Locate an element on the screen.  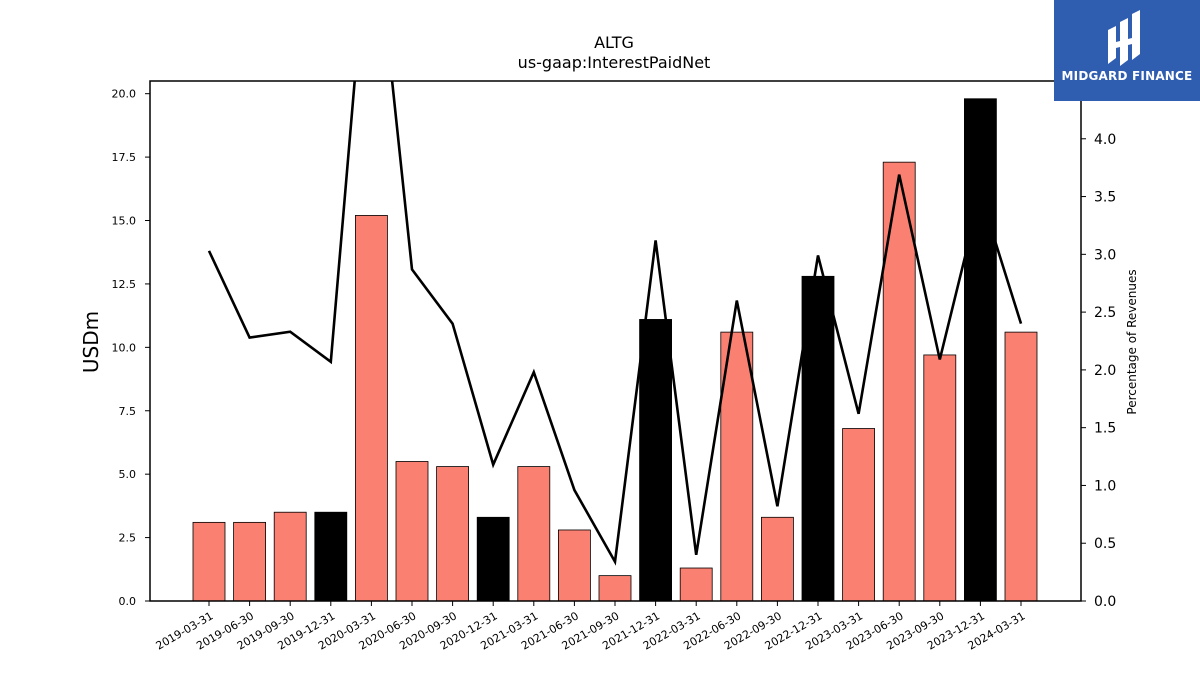
y-tick-label: 7.5 is located at coordinates (128, 411).